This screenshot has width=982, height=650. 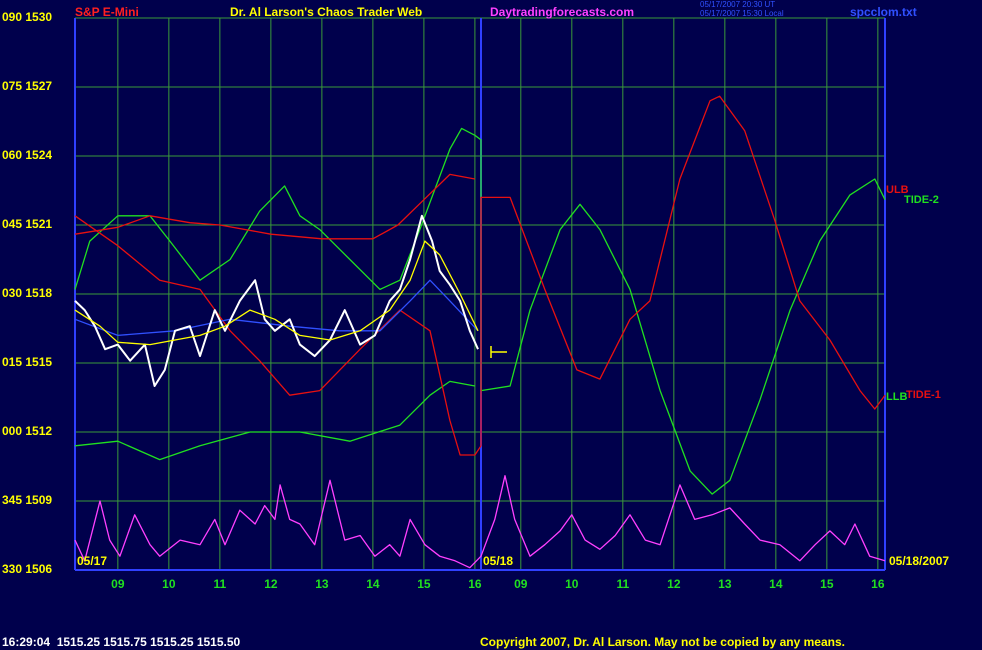 I want to click on series-label: LLB, so click(x=896, y=397).